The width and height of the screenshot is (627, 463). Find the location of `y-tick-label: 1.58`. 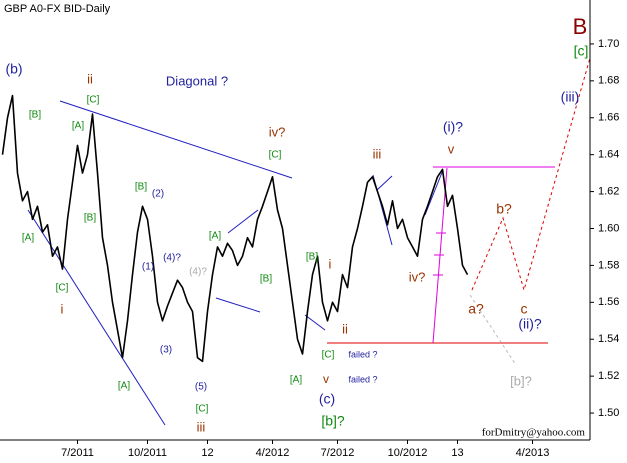

y-tick-label: 1.58 is located at coordinates (608, 265).